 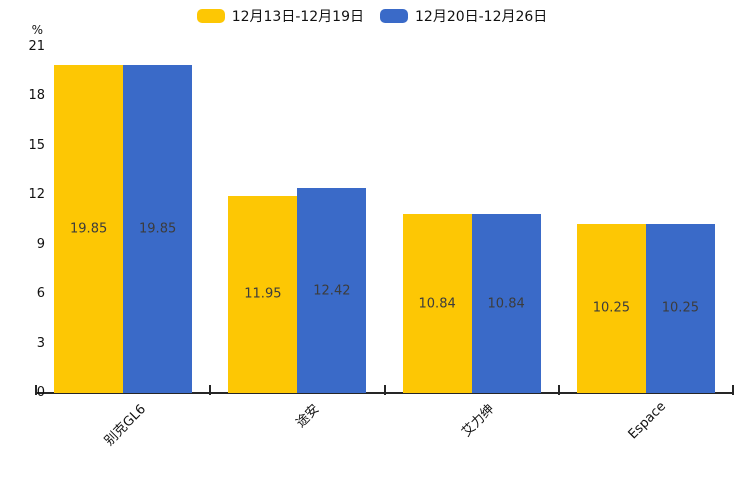 What do you see at coordinates (36, 95) in the screenshot?
I see `y-axis-tick-label: 18` at bounding box center [36, 95].